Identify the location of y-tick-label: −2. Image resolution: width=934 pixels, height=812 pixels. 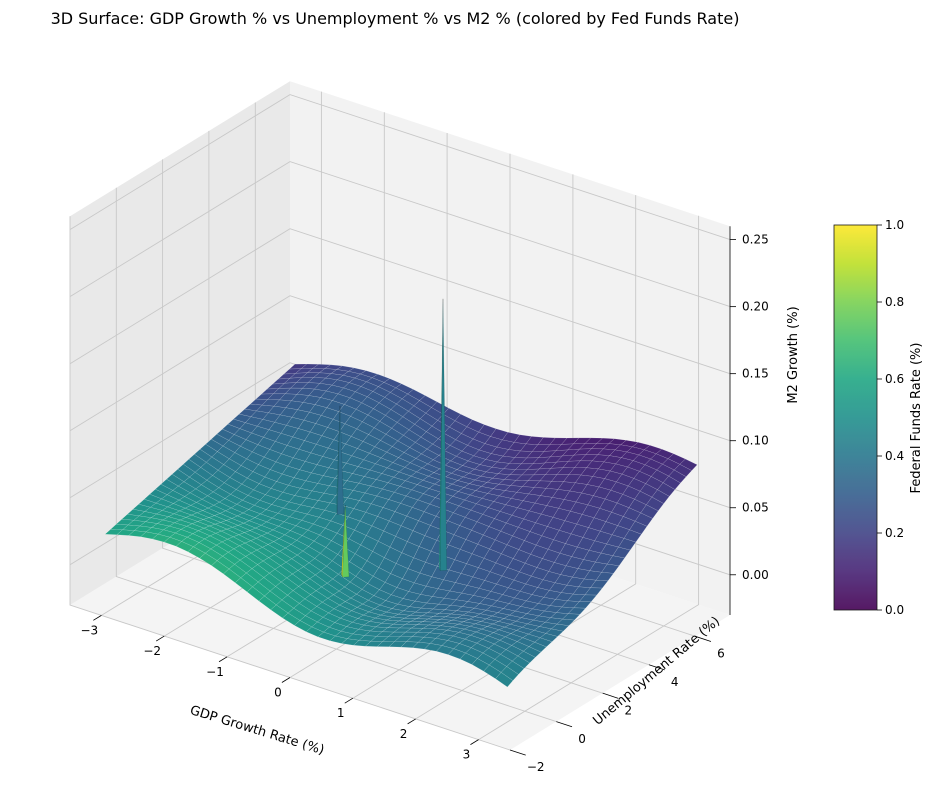
(536, 767).